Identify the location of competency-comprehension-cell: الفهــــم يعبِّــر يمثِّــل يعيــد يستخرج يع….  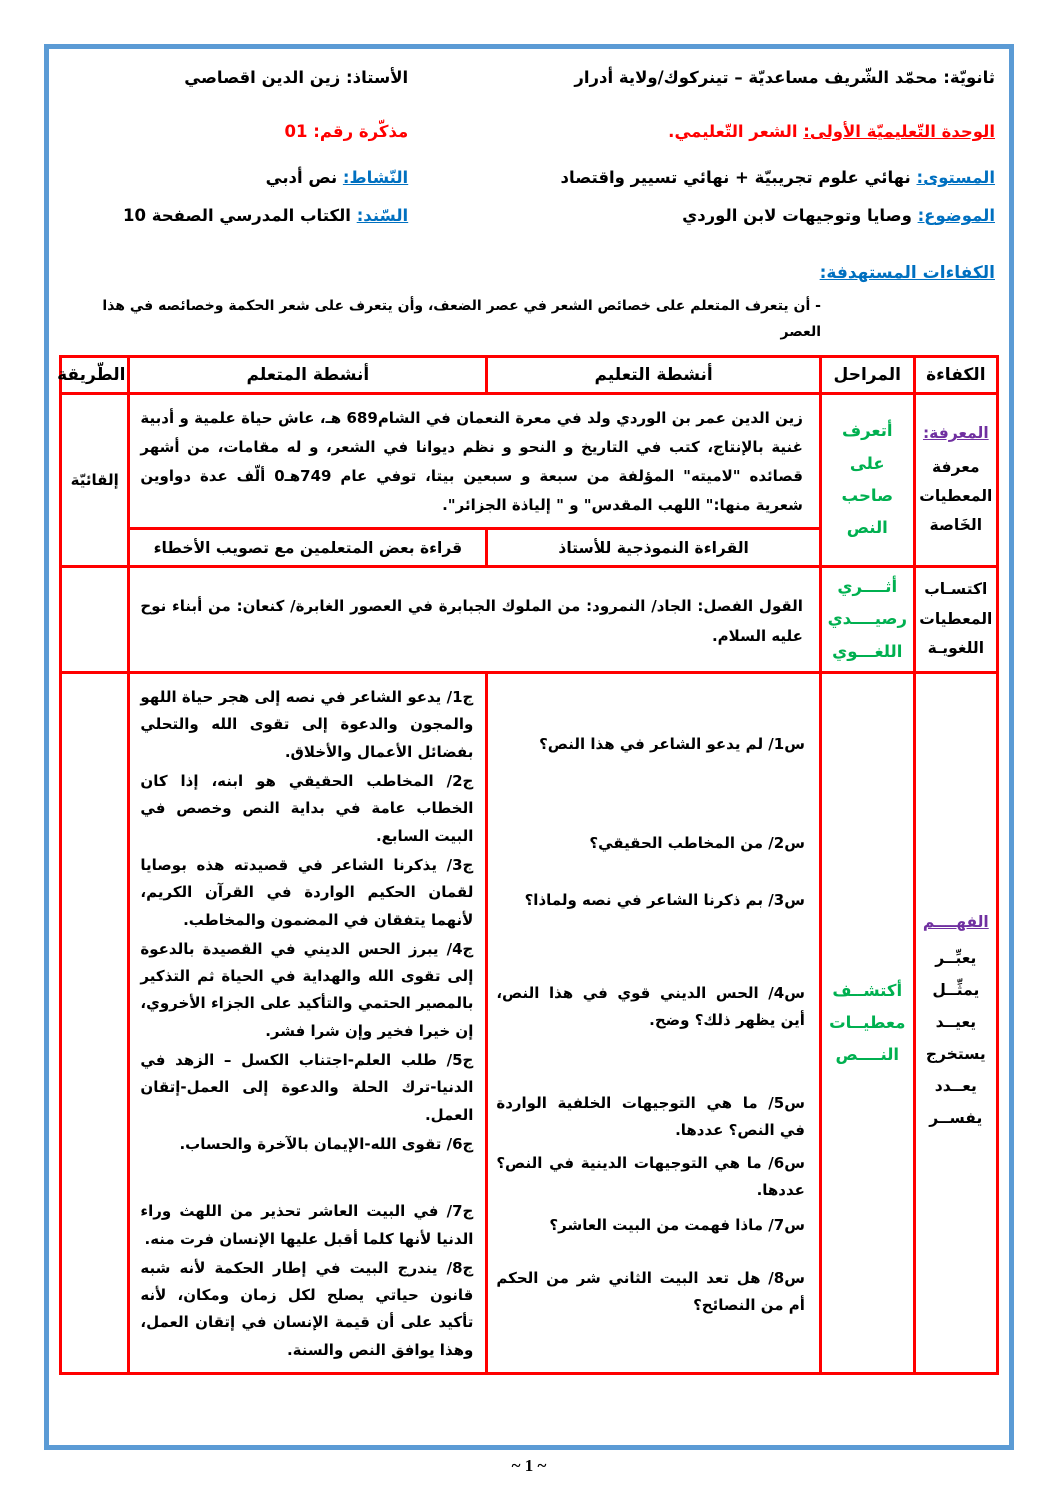
(956, 1023).